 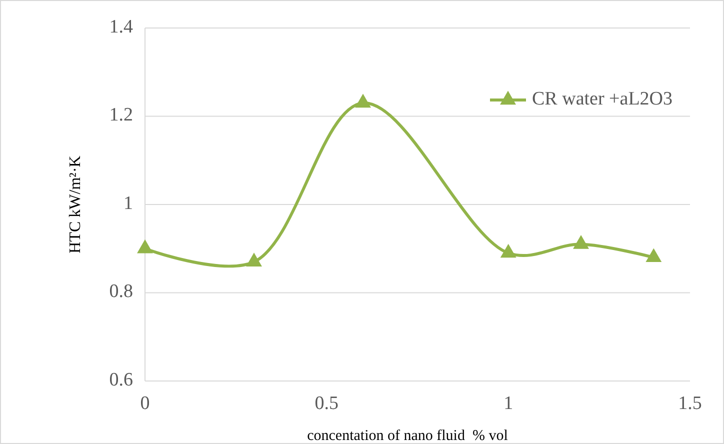 What do you see at coordinates (121, 379) in the screenshot?
I see `y-tick-label: 0.6` at bounding box center [121, 379].